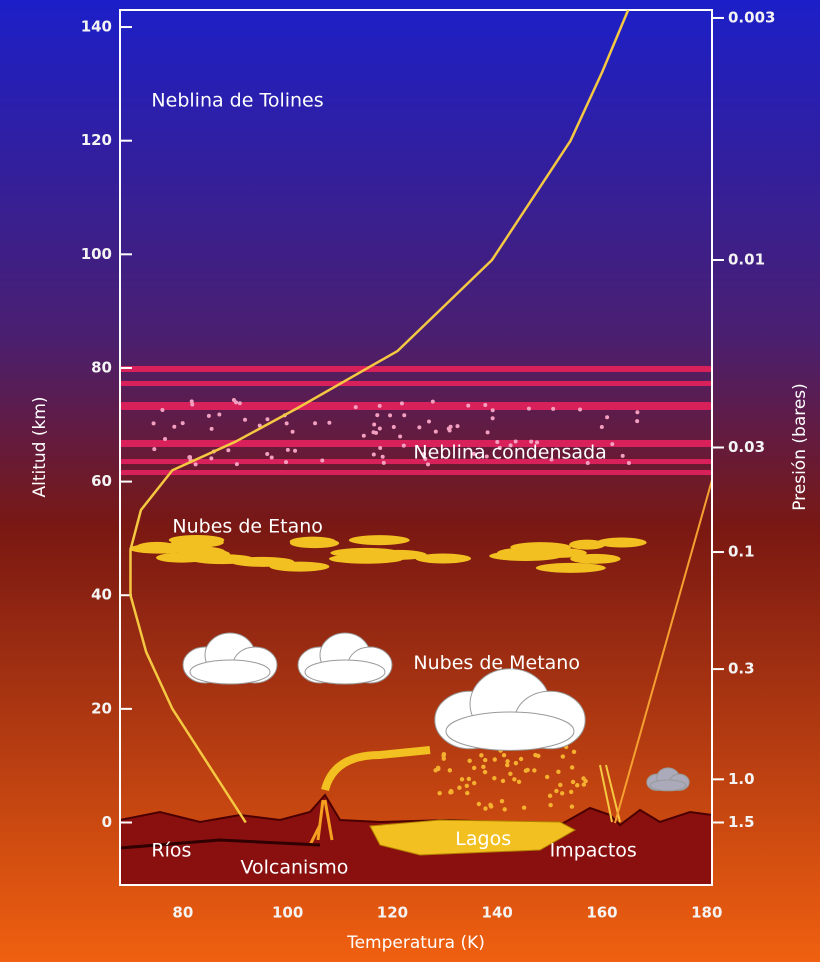 This screenshot has height=966, width=820. Describe the element at coordinates (706, 913) in the screenshot. I see `x-tick-label: 180` at that location.